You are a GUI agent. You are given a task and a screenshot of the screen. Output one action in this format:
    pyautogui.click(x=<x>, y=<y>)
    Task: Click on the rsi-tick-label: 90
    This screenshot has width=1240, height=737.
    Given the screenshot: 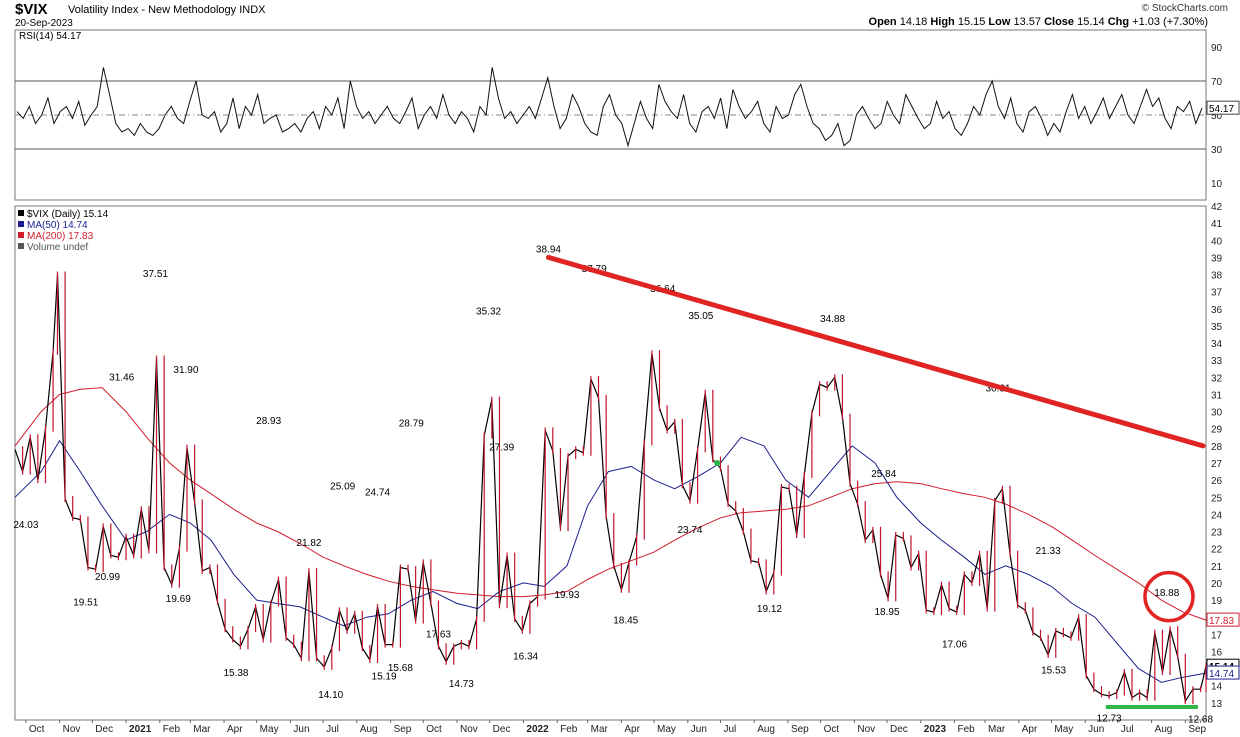 What is the action you would take?
    pyautogui.click(x=1217, y=48)
    